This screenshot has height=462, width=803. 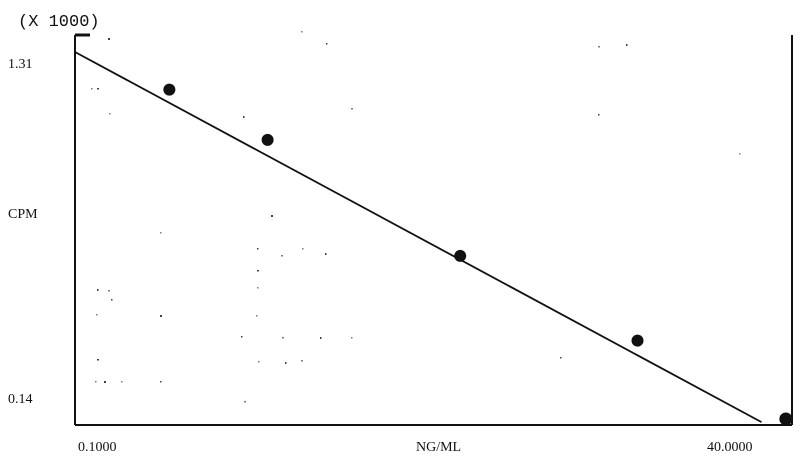 I want to click on y-tick-top: 1.31, so click(x=20, y=64).